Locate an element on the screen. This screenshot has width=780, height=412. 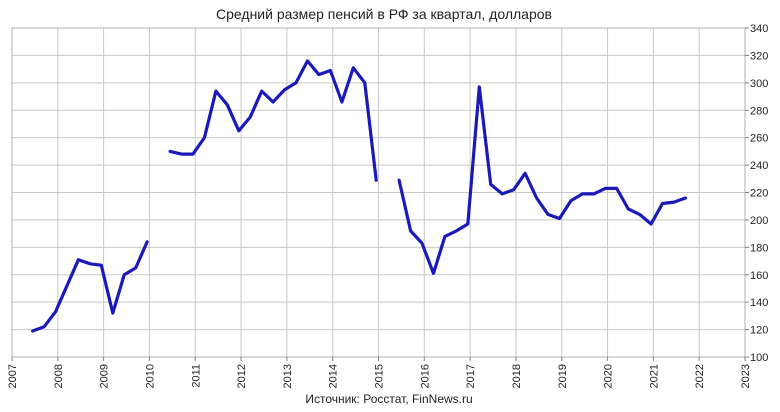
y-tick-label: 160 is located at coordinates (759, 276).